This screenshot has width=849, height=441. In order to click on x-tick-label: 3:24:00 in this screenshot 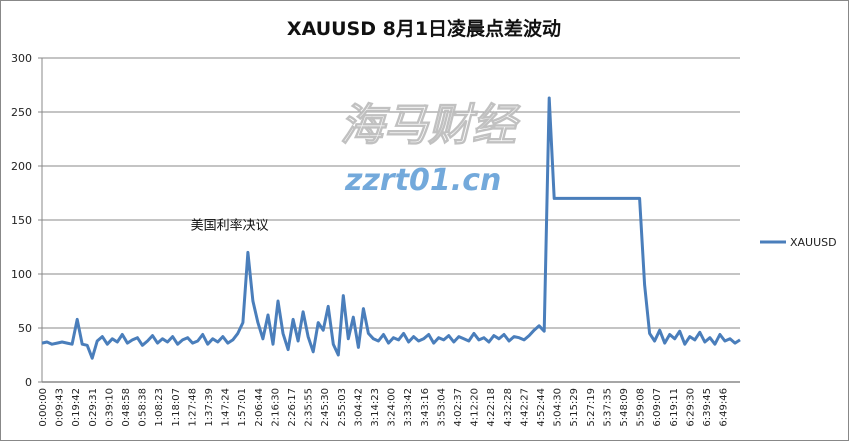, I will do `click(392, 407)`.